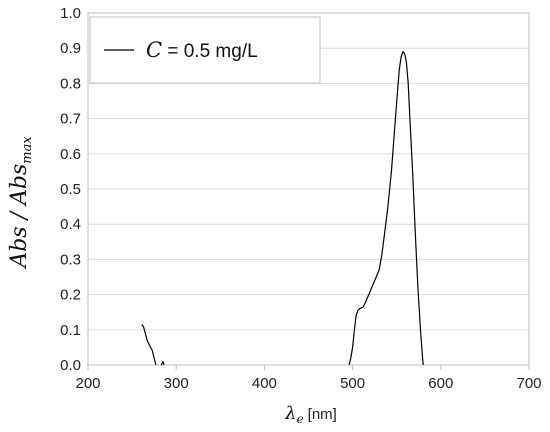 The height and width of the screenshot is (432, 550). Describe the element at coordinates (176, 383) in the screenshot. I see `x-tick-label: 300` at that location.